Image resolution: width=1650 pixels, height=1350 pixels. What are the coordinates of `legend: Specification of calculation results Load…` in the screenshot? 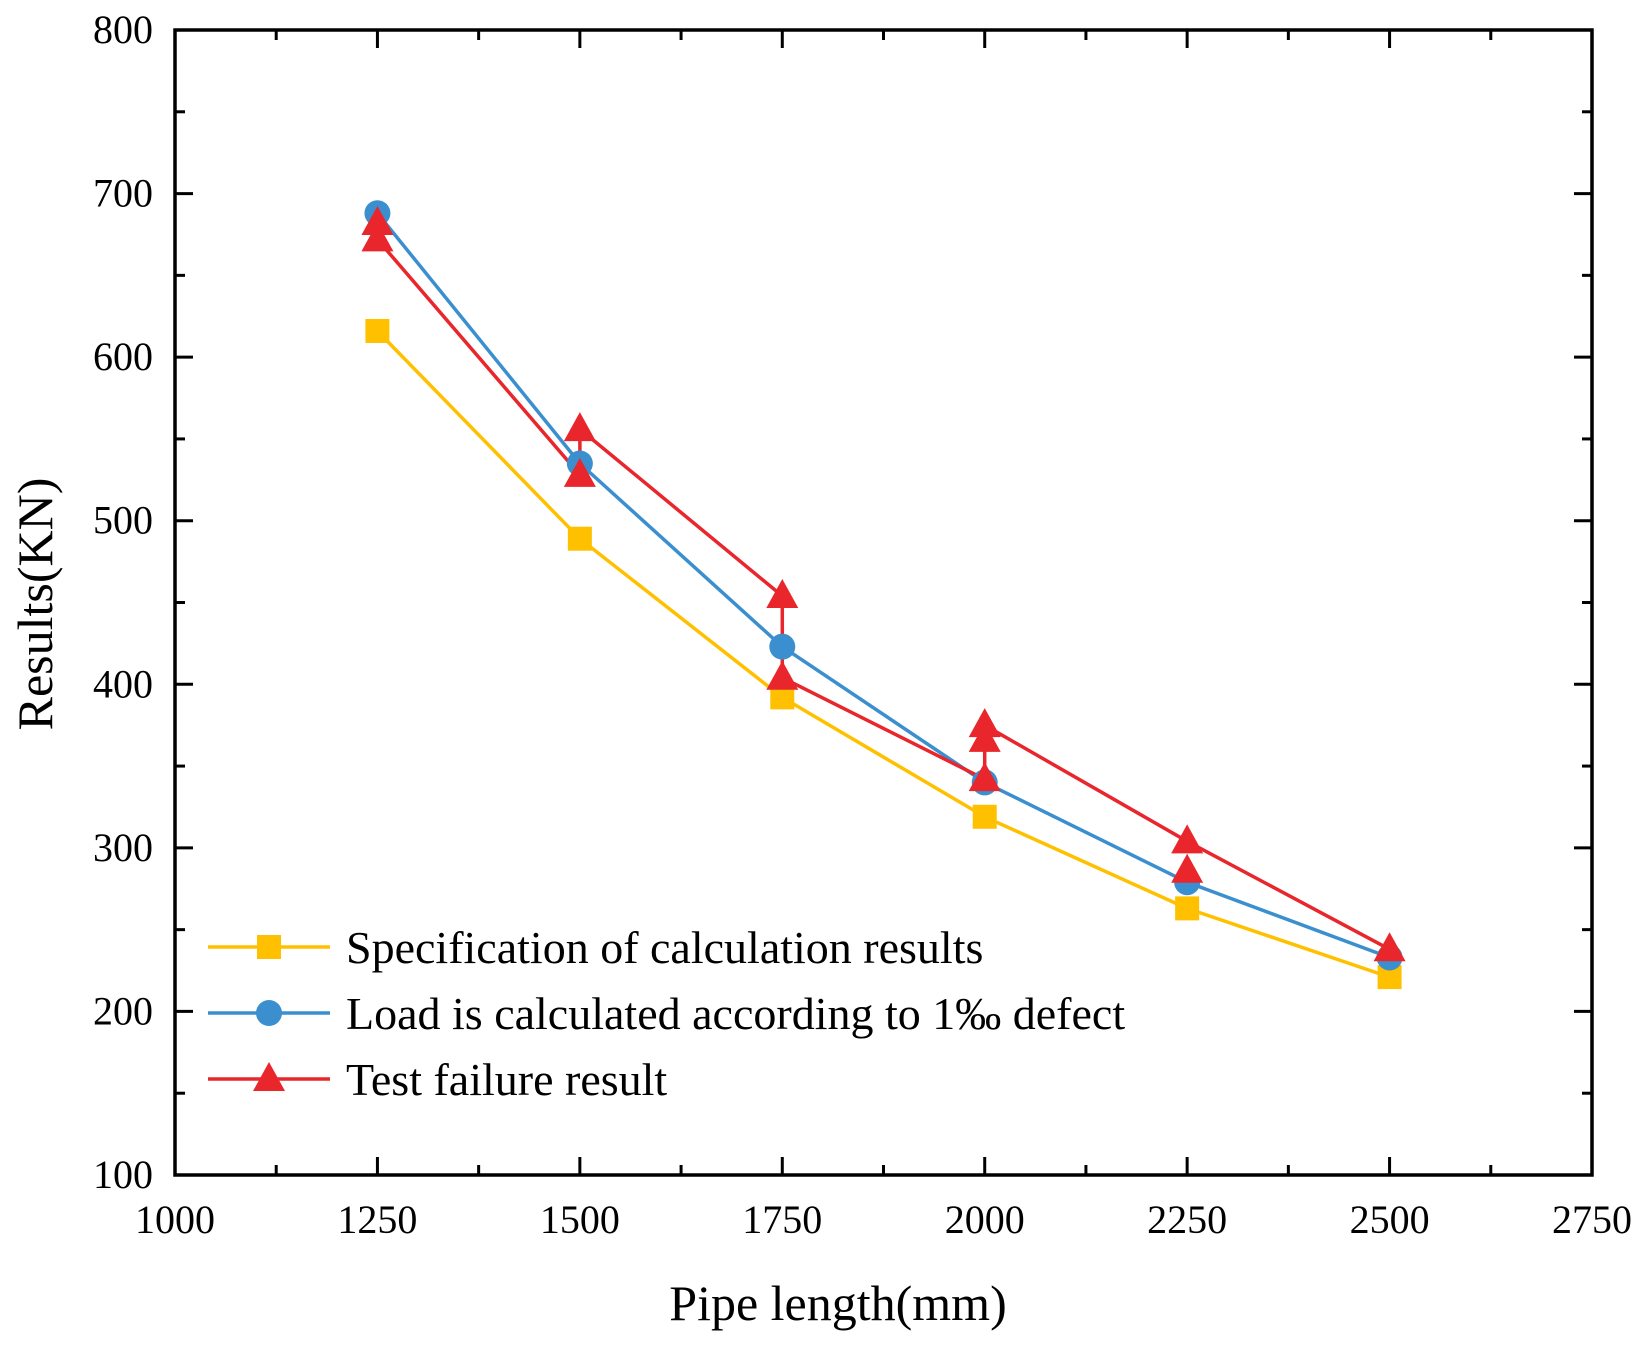 It's located at (666, 1013).